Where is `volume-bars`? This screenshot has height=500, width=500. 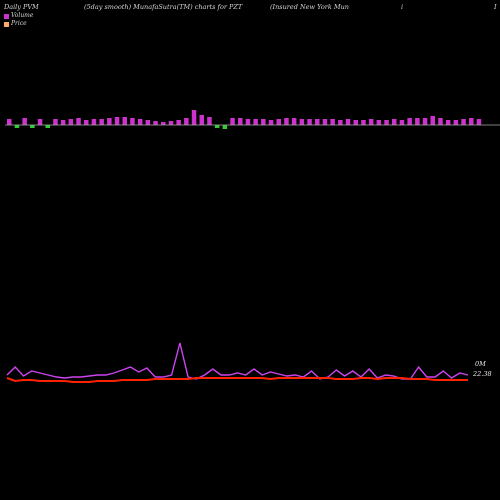 volume-bars is located at coordinates (244, 119).